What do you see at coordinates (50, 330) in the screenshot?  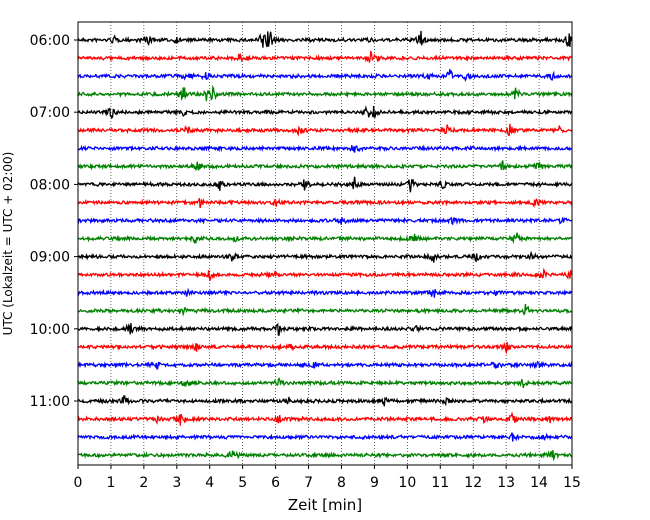 I see `y-tick-label: 10:00` at bounding box center [50, 330].